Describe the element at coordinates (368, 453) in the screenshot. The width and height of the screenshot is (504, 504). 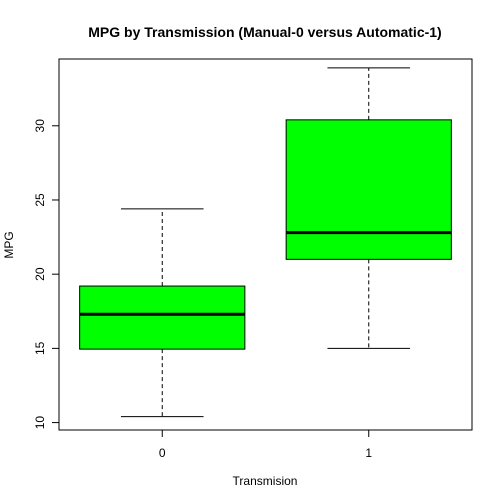
I see `x-tick-label: 1` at that location.